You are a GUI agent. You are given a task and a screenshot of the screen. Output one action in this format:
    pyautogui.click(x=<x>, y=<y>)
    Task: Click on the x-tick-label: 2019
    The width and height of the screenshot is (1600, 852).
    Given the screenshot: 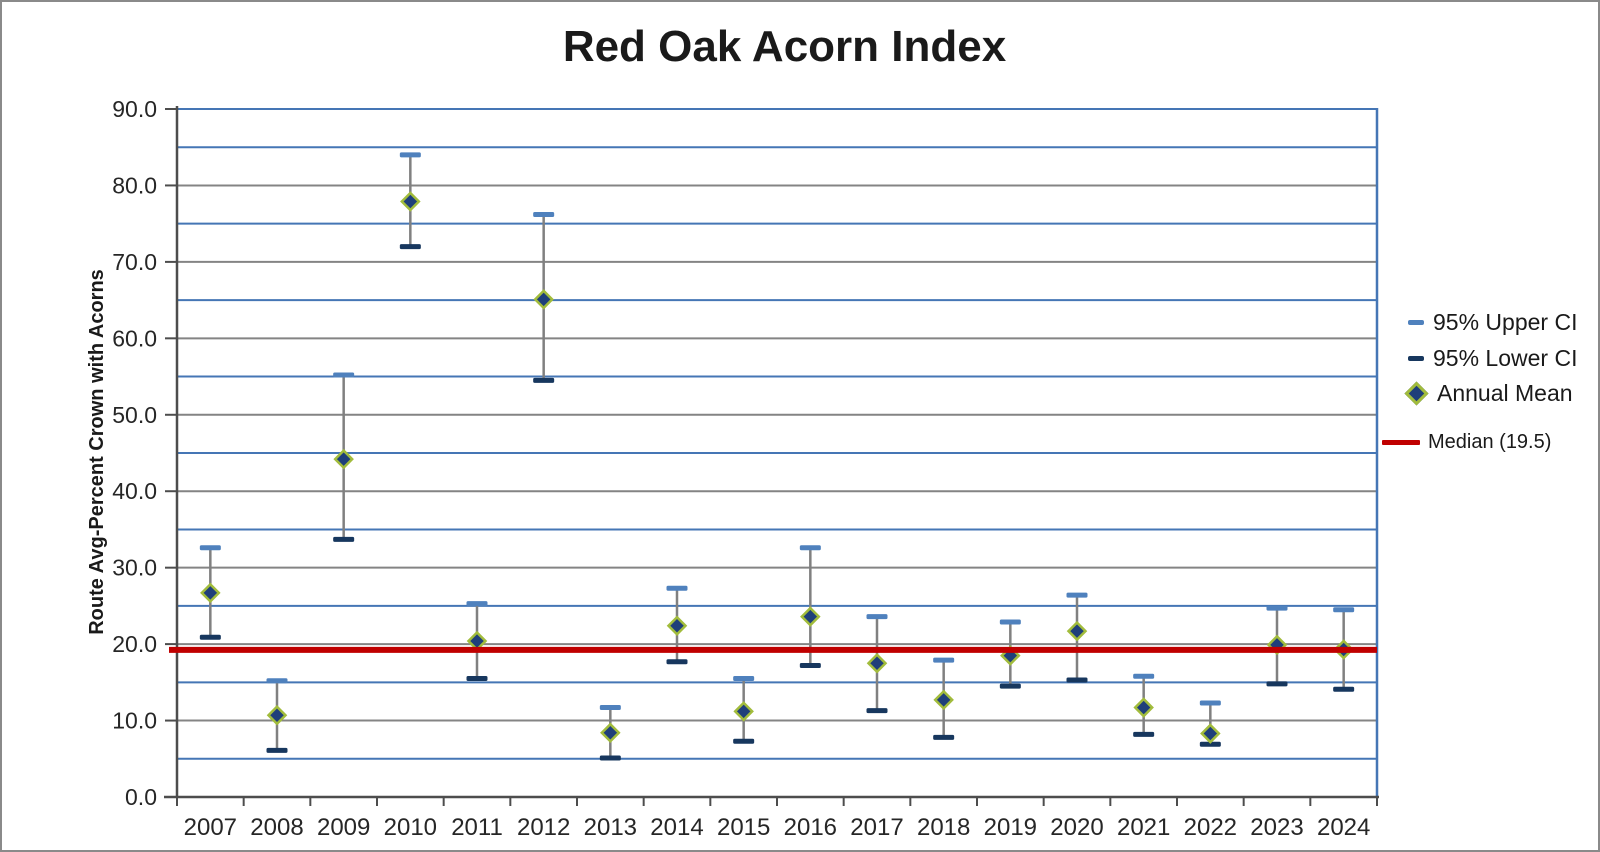 What is the action you would take?
    pyautogui.click(x=1010, y=827)
    